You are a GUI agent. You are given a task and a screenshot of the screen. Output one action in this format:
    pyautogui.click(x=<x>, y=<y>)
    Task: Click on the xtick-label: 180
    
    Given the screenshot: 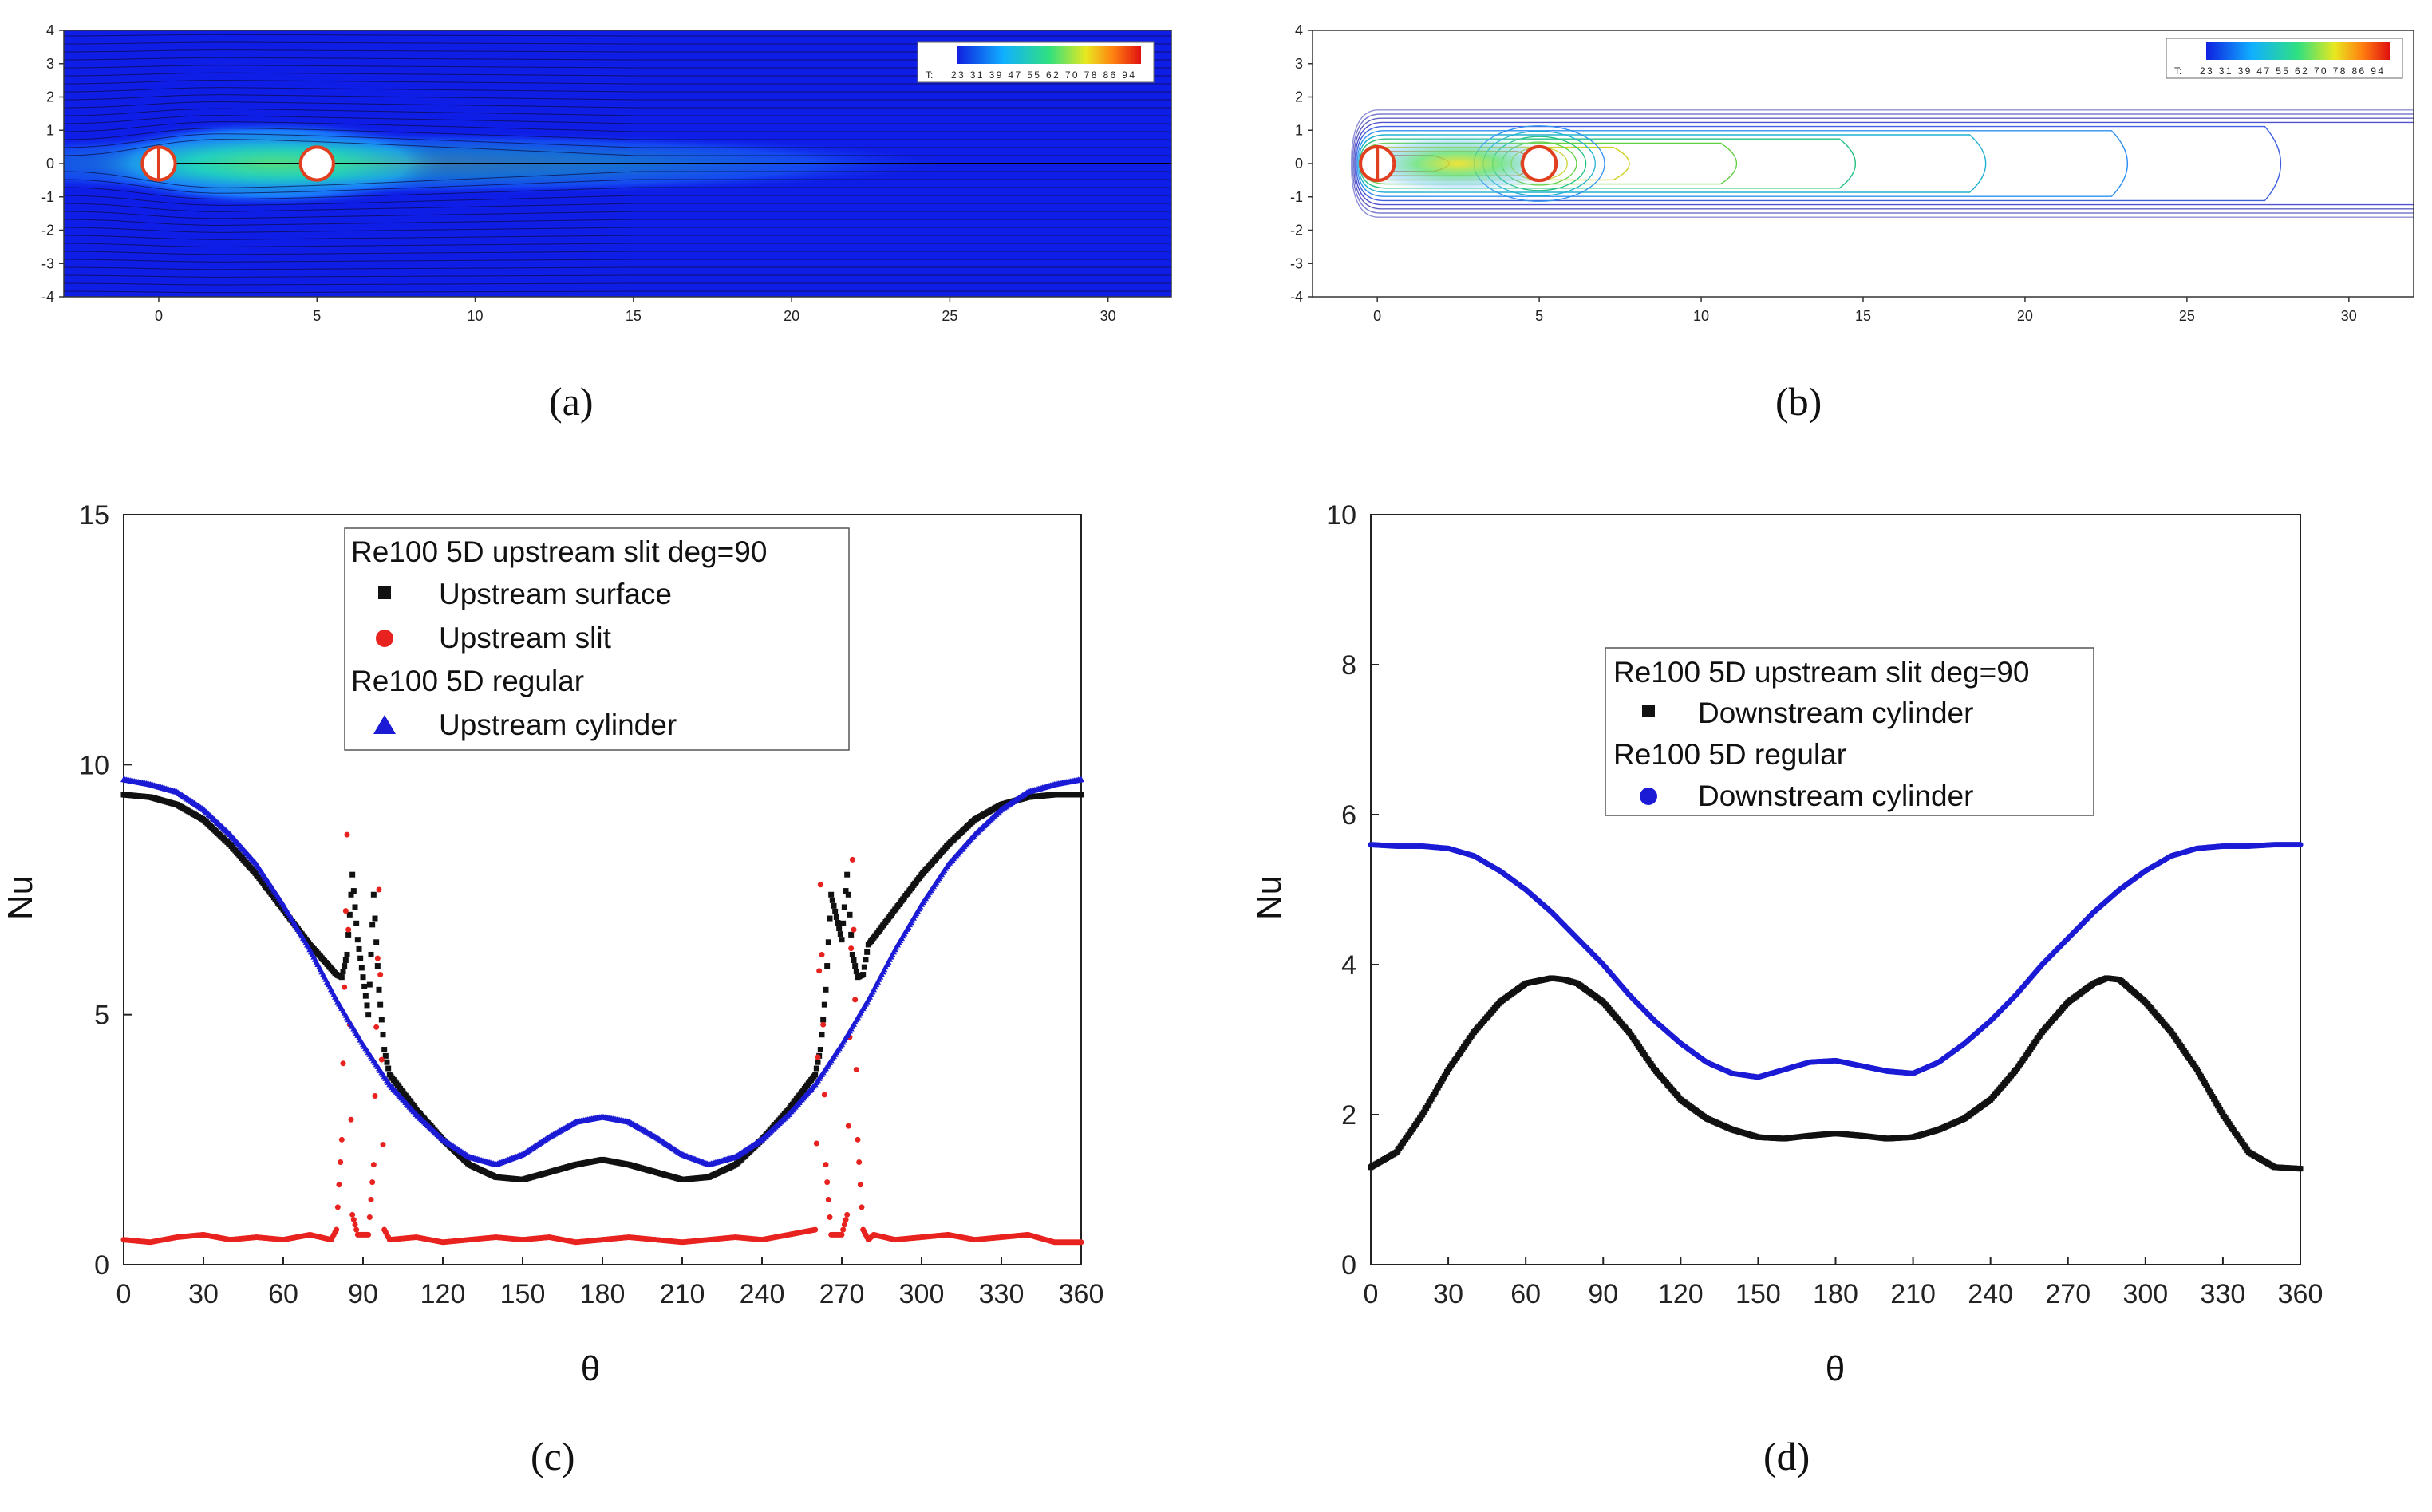 What is the action you would take?
    pyautogui.click(x=603, y=1294)
    